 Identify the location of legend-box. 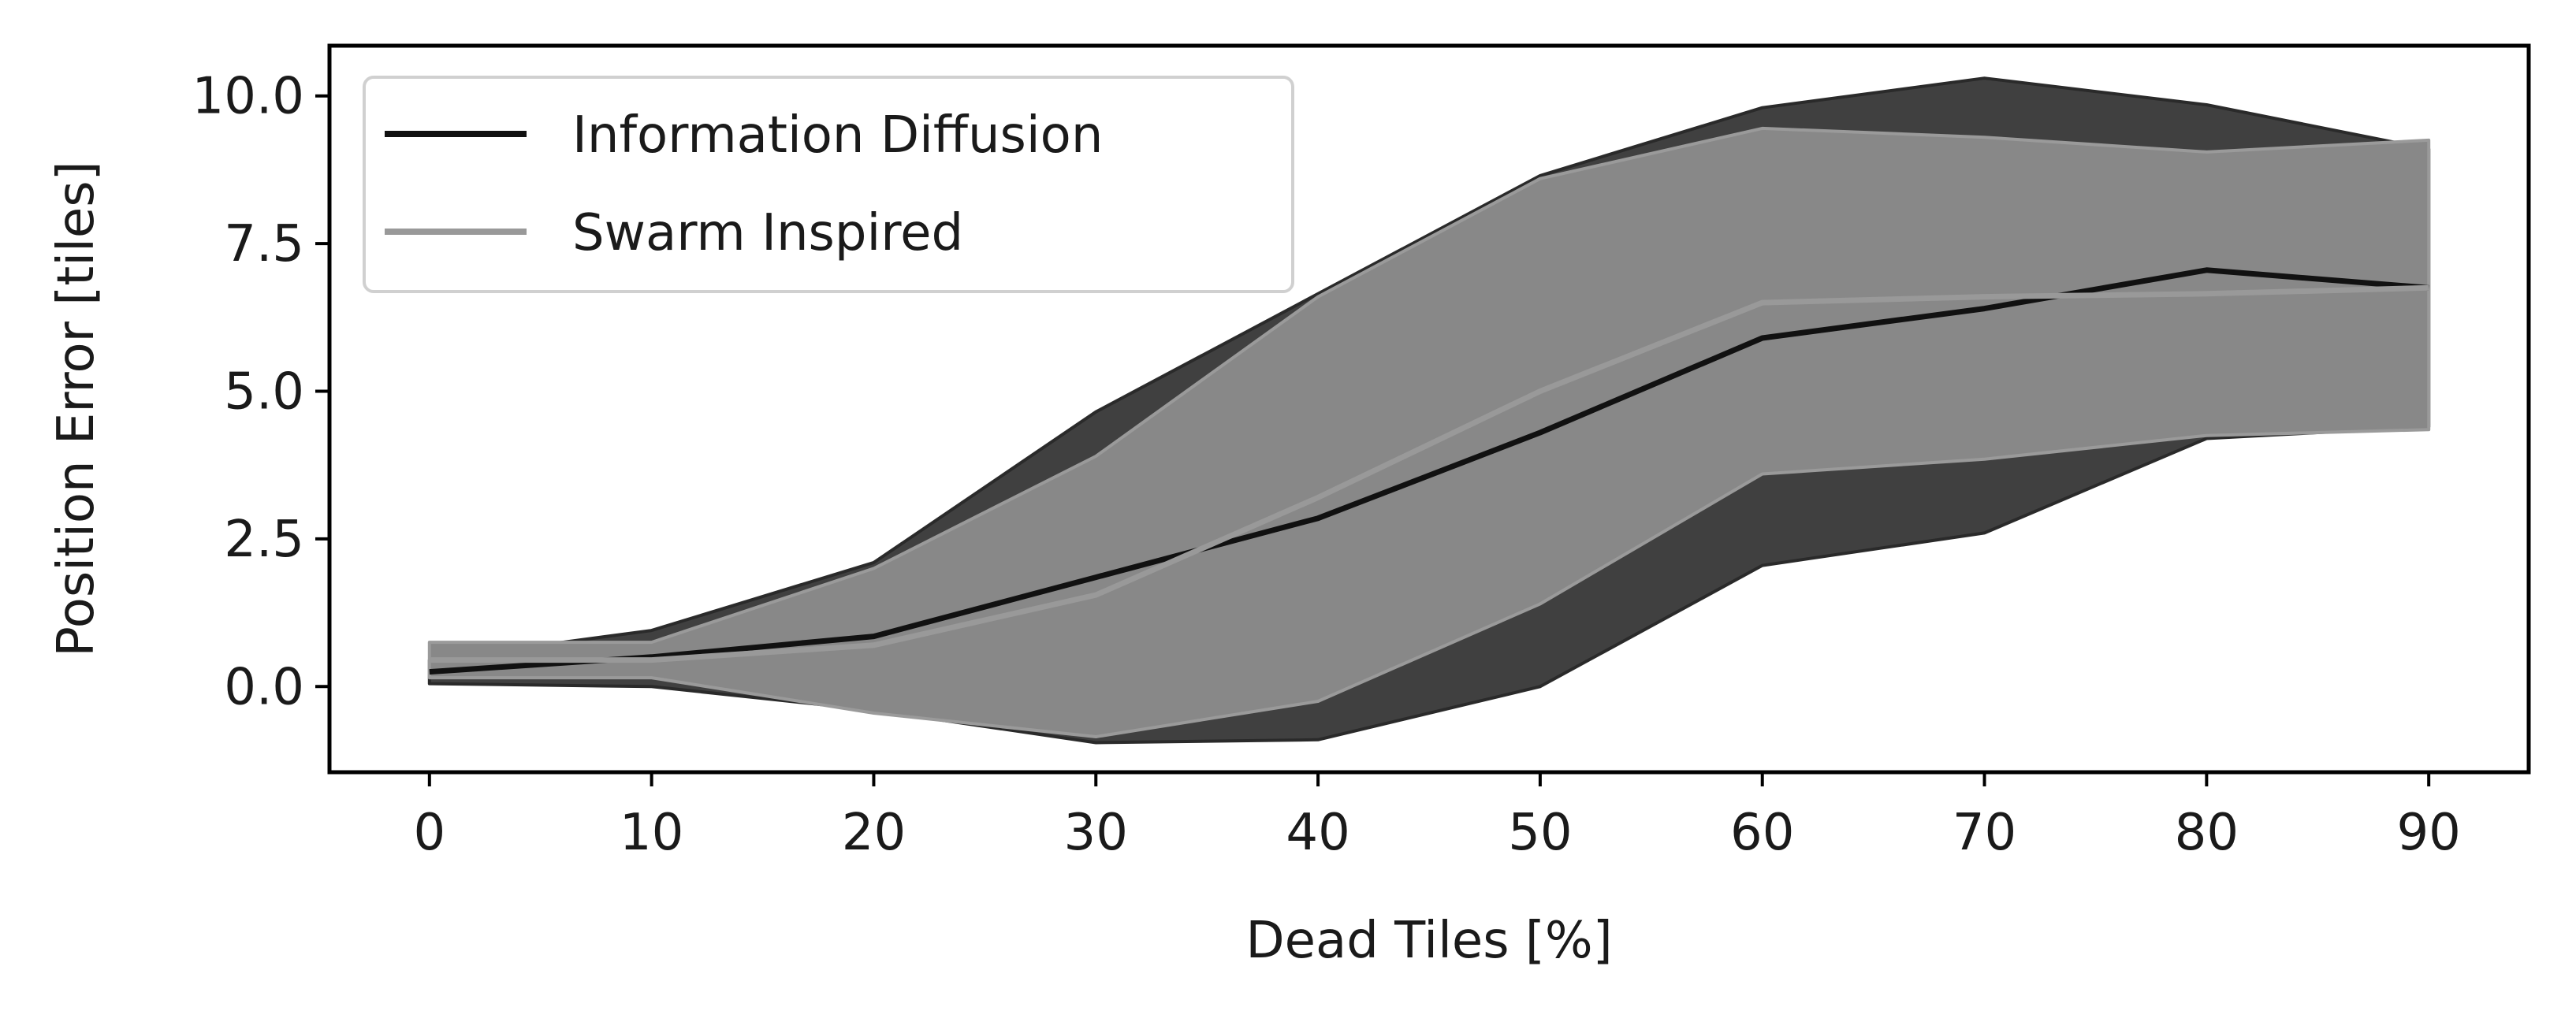
(828, 184).